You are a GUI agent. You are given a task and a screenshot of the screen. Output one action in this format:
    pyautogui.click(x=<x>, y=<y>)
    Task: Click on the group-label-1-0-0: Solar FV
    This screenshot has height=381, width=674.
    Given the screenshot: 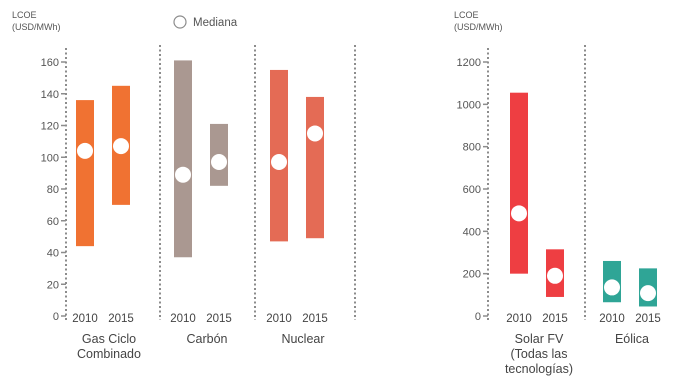 What is the action you would take?
    pyautogui.click(x=539, y=339)
    